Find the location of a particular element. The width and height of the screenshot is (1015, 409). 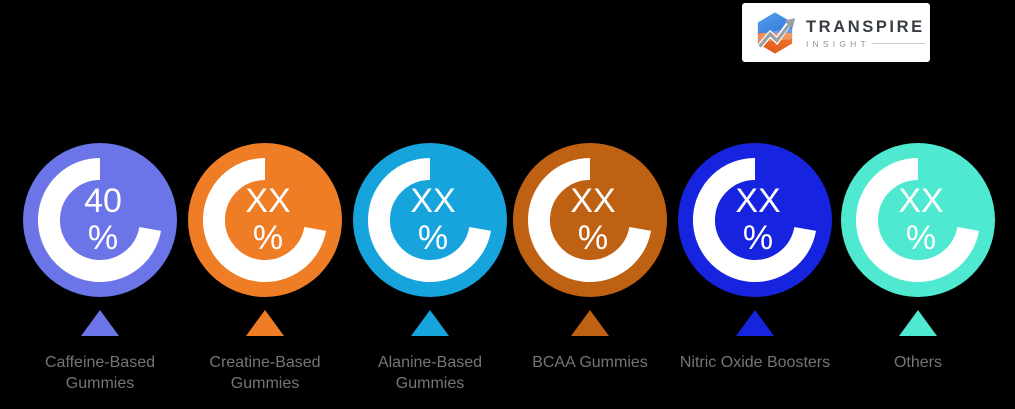

chart-item: XX % Alanine-Based Gummies is located at coordinates (430, 268).